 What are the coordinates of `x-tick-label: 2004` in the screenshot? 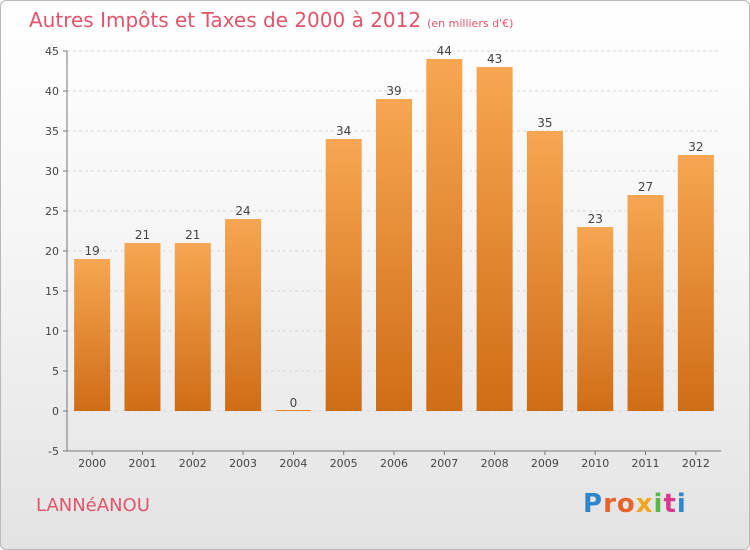 It's located at (293, 463).